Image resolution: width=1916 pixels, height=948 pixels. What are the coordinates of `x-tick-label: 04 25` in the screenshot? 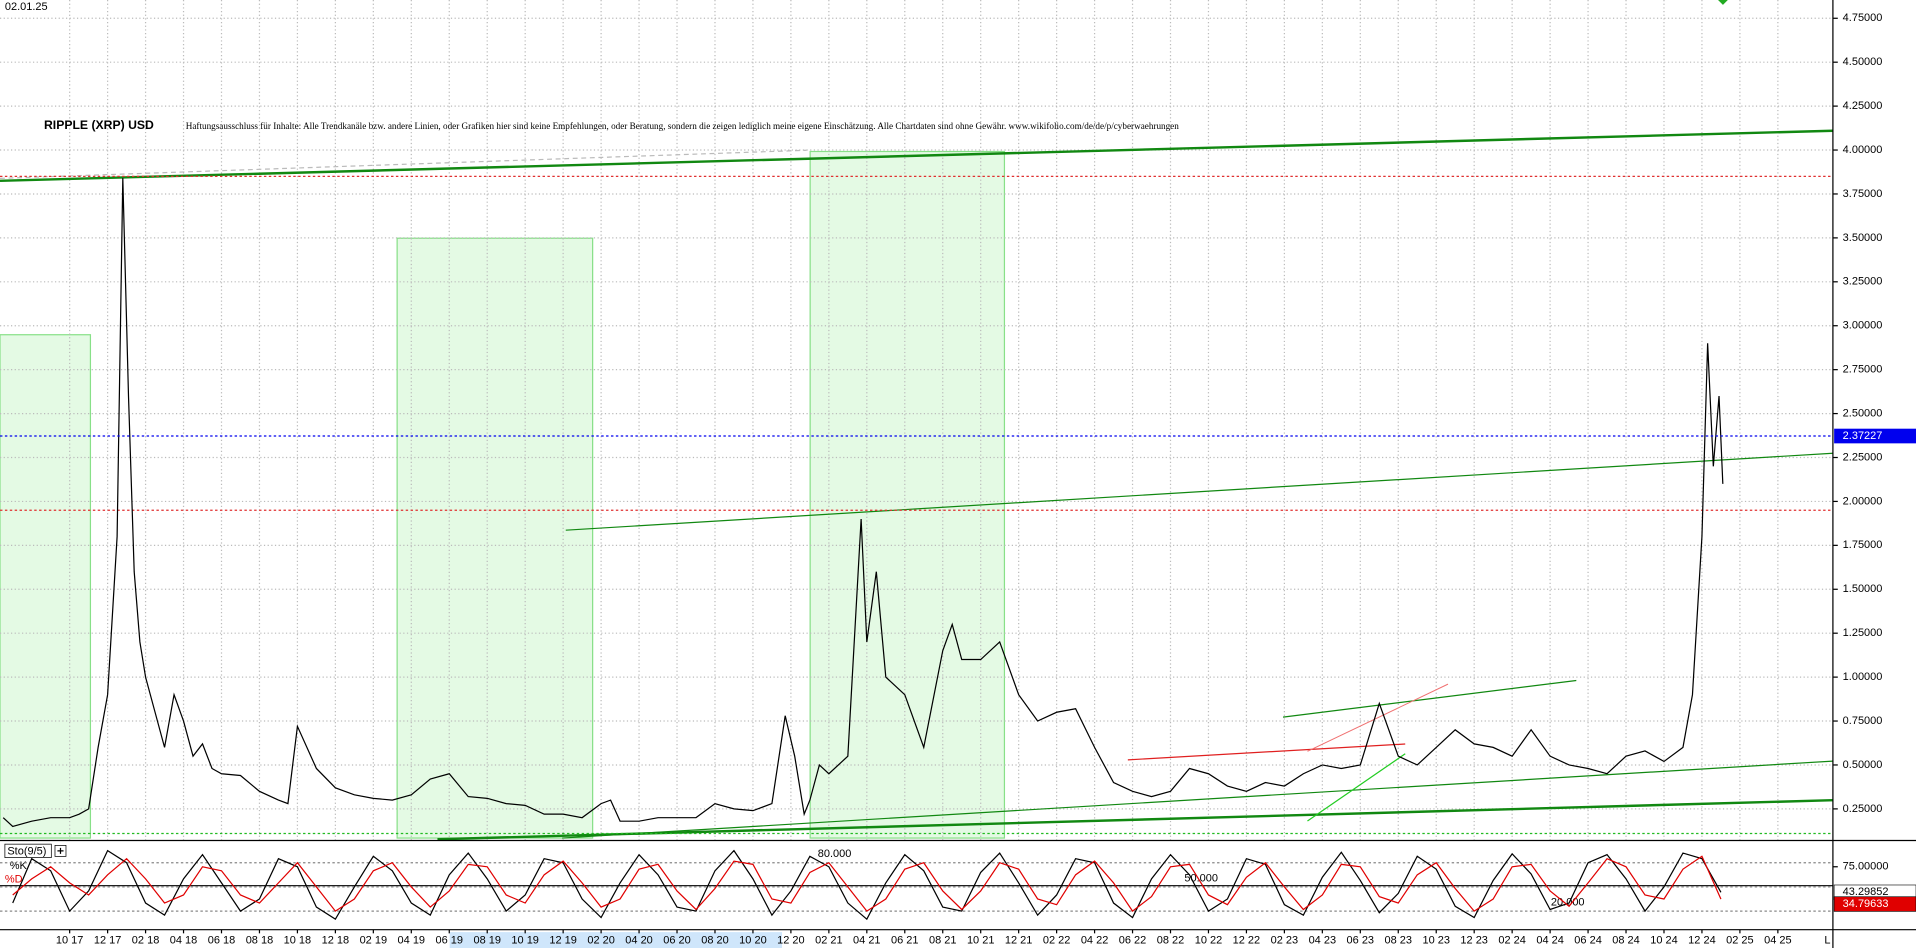 It's located at (1778, 941).